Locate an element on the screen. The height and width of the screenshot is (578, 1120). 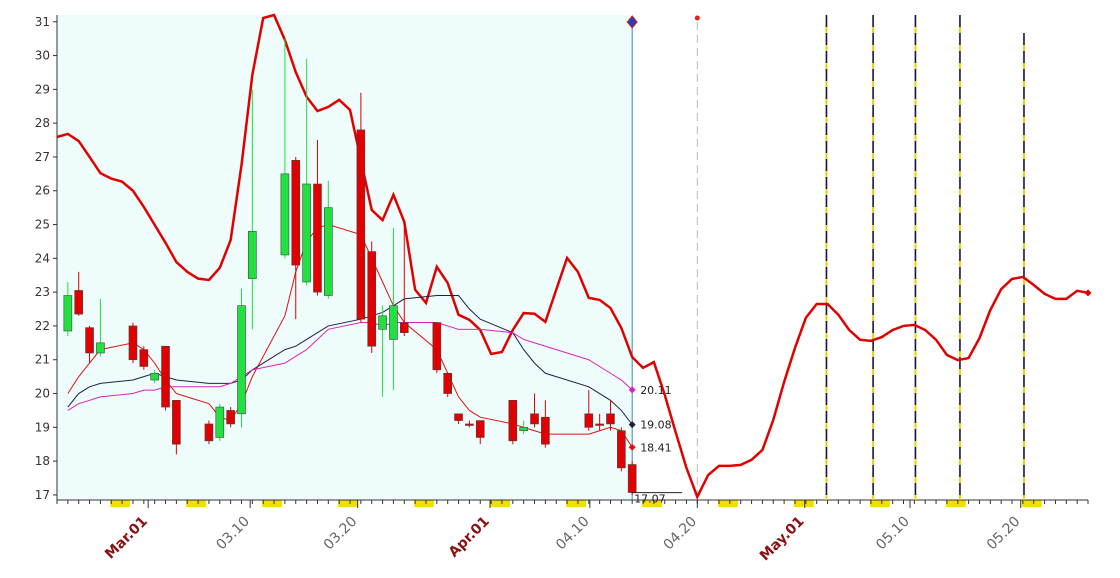
y-tick-label: 30 is located at coordinates (42, 56).